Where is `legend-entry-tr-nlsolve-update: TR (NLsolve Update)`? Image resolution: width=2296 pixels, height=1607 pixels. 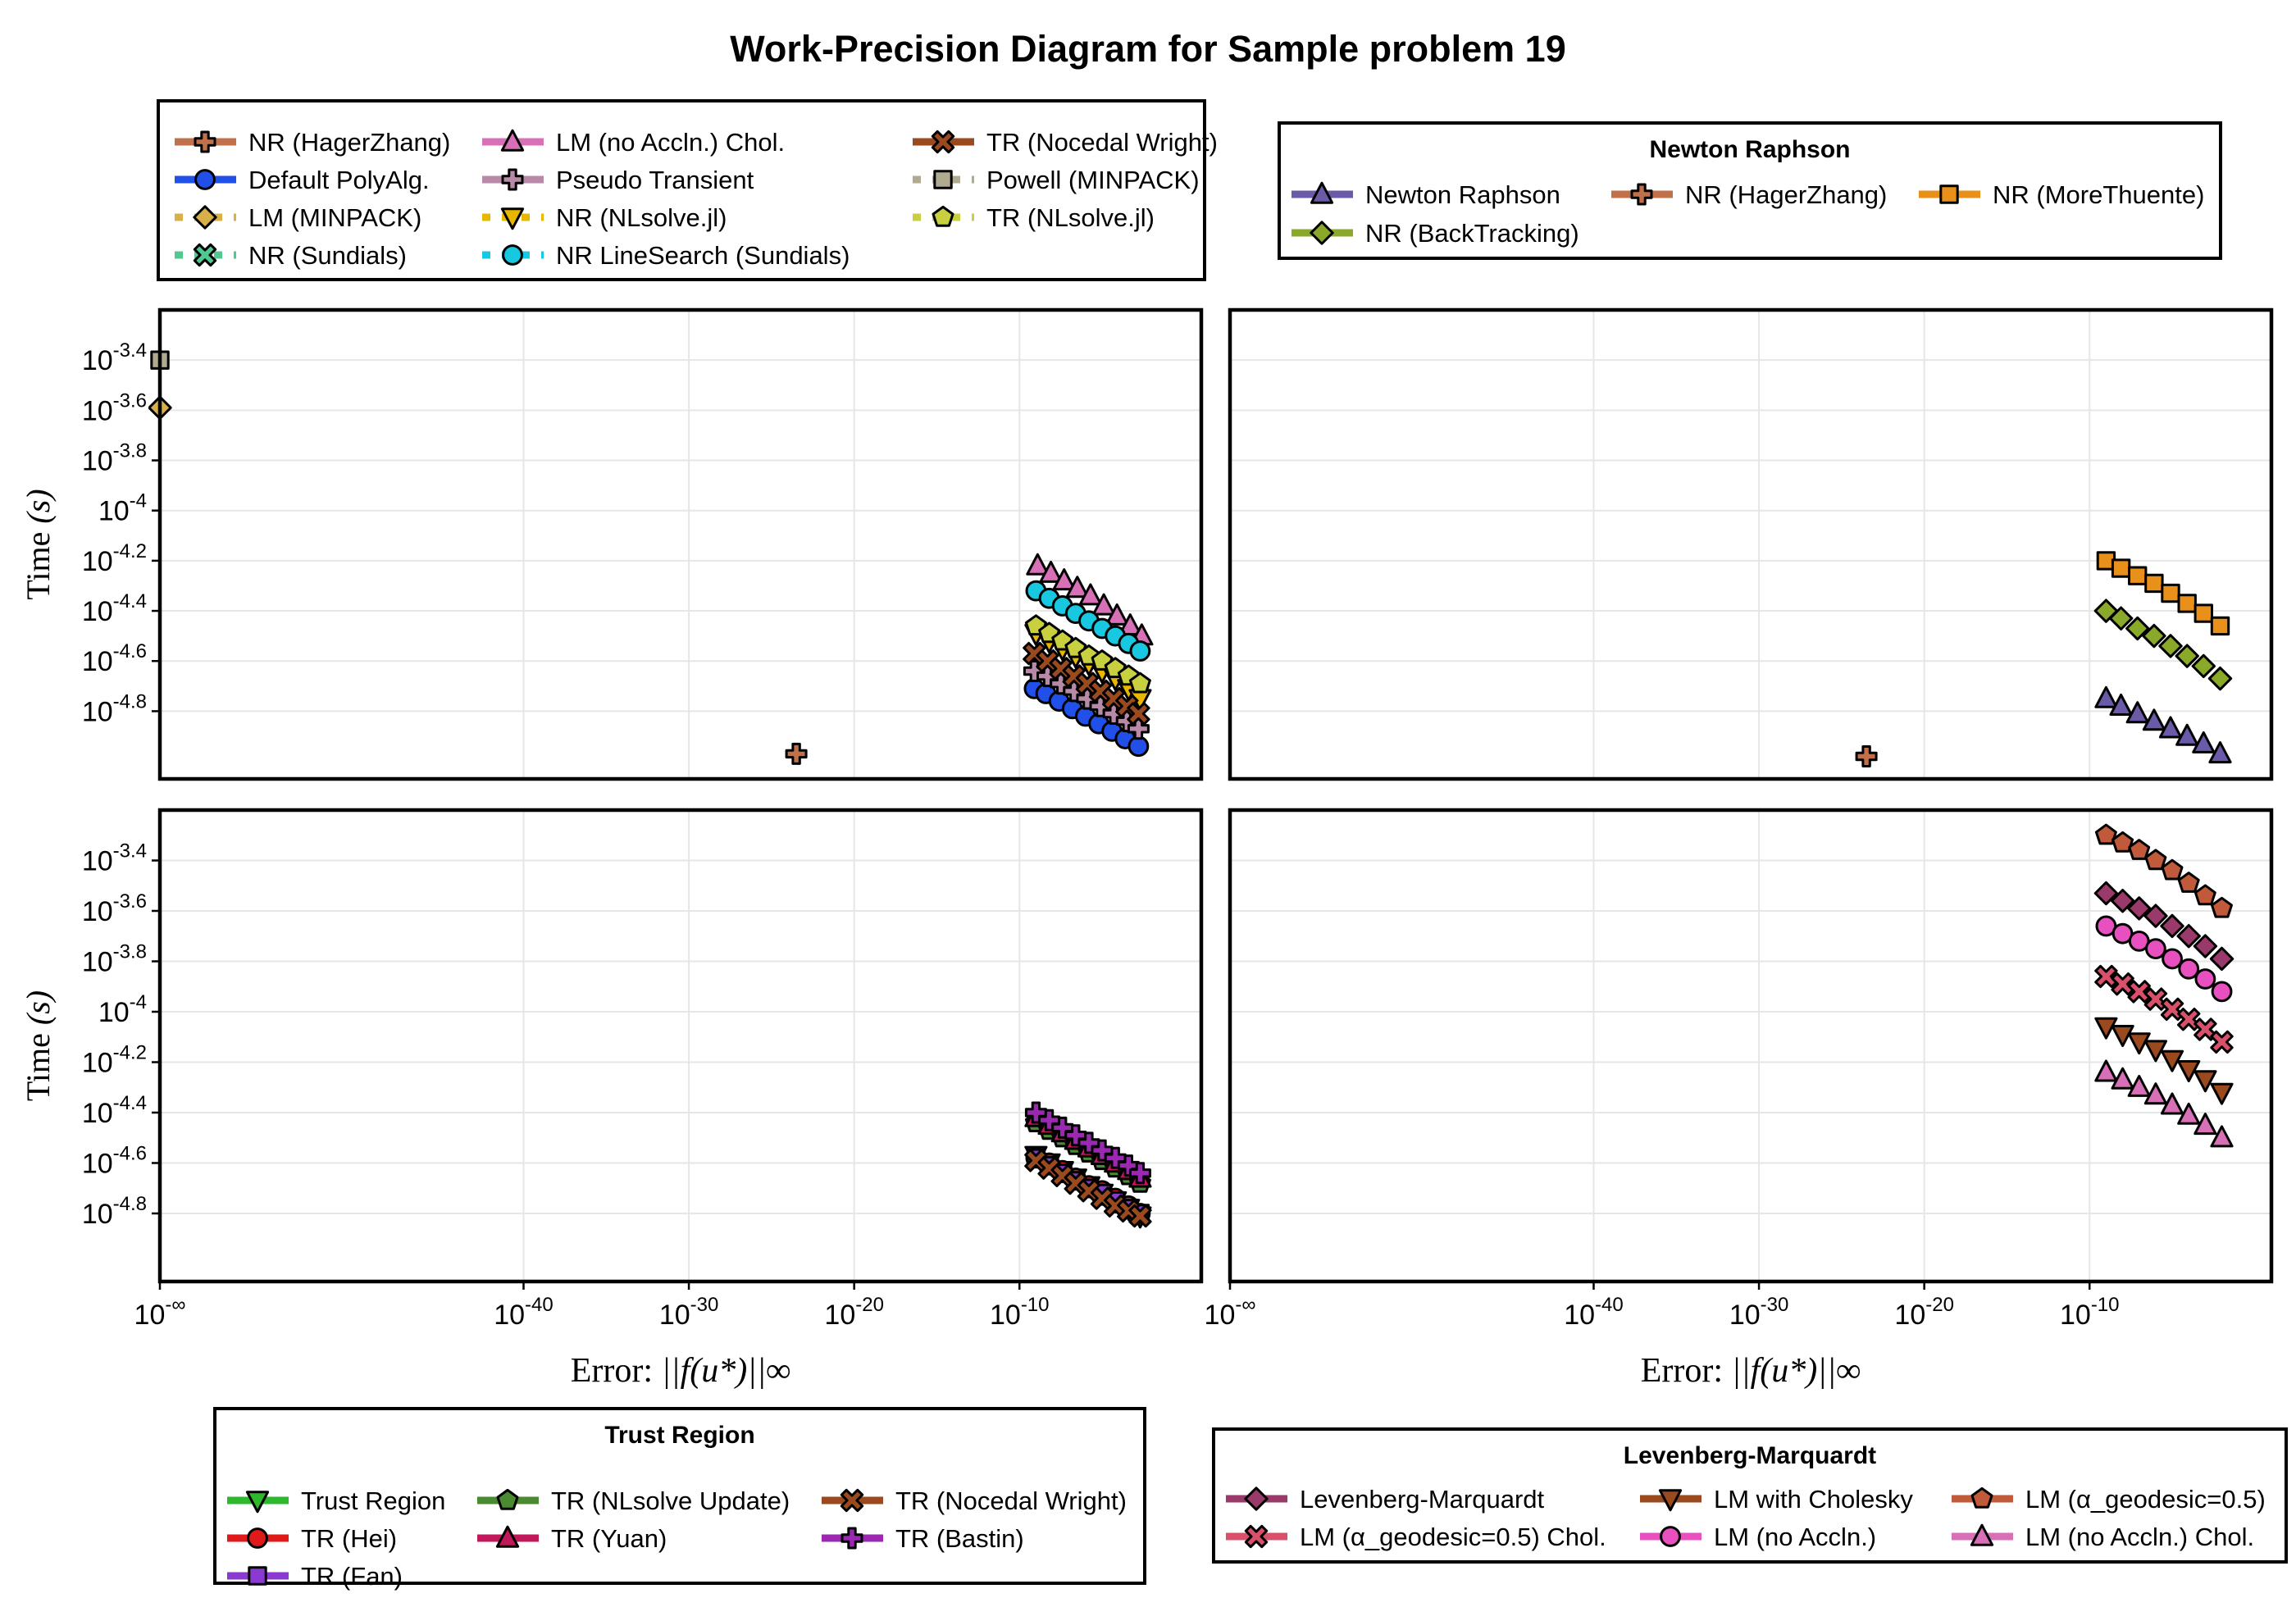
legend-entry-tr-nlsolve-update: TR (NLsolve Update) is located at coordinates (633, 1500).